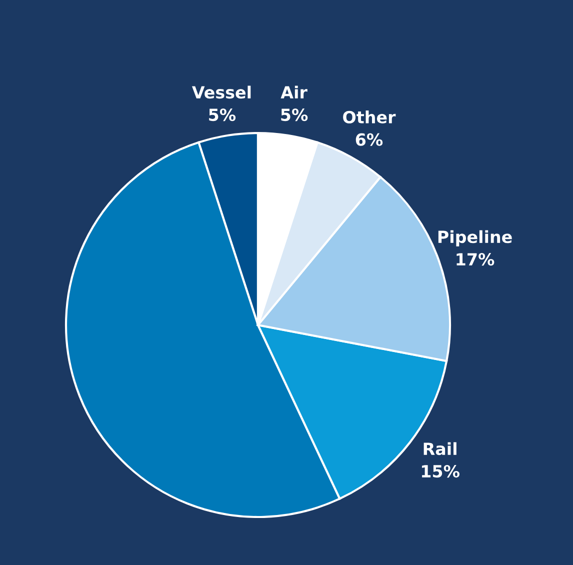 This screenshot has width=573, height=565. What do you see at coordinates (369, 117) in the screenshot?
I see `slice-label: Other` at bounding box center [369, 117].